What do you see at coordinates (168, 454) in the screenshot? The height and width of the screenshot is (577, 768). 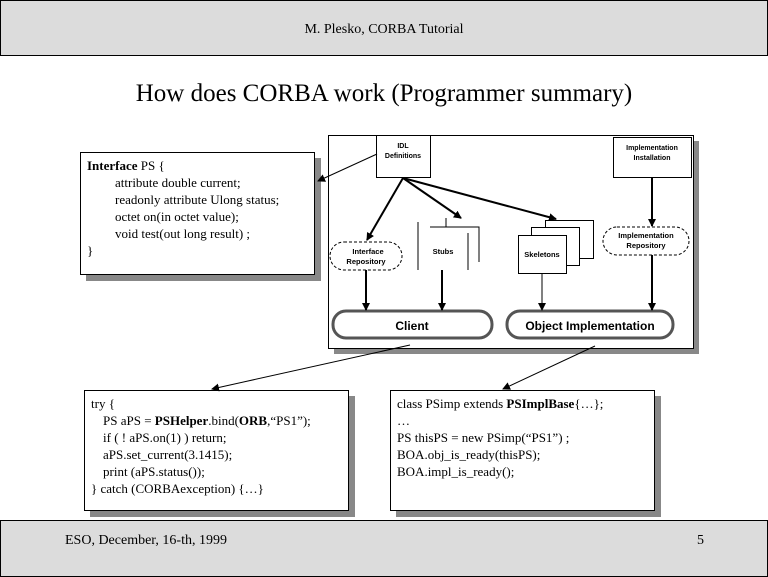 I see `code-line: aPS.set_current(3.1415);` at bounding box center [168, 454].